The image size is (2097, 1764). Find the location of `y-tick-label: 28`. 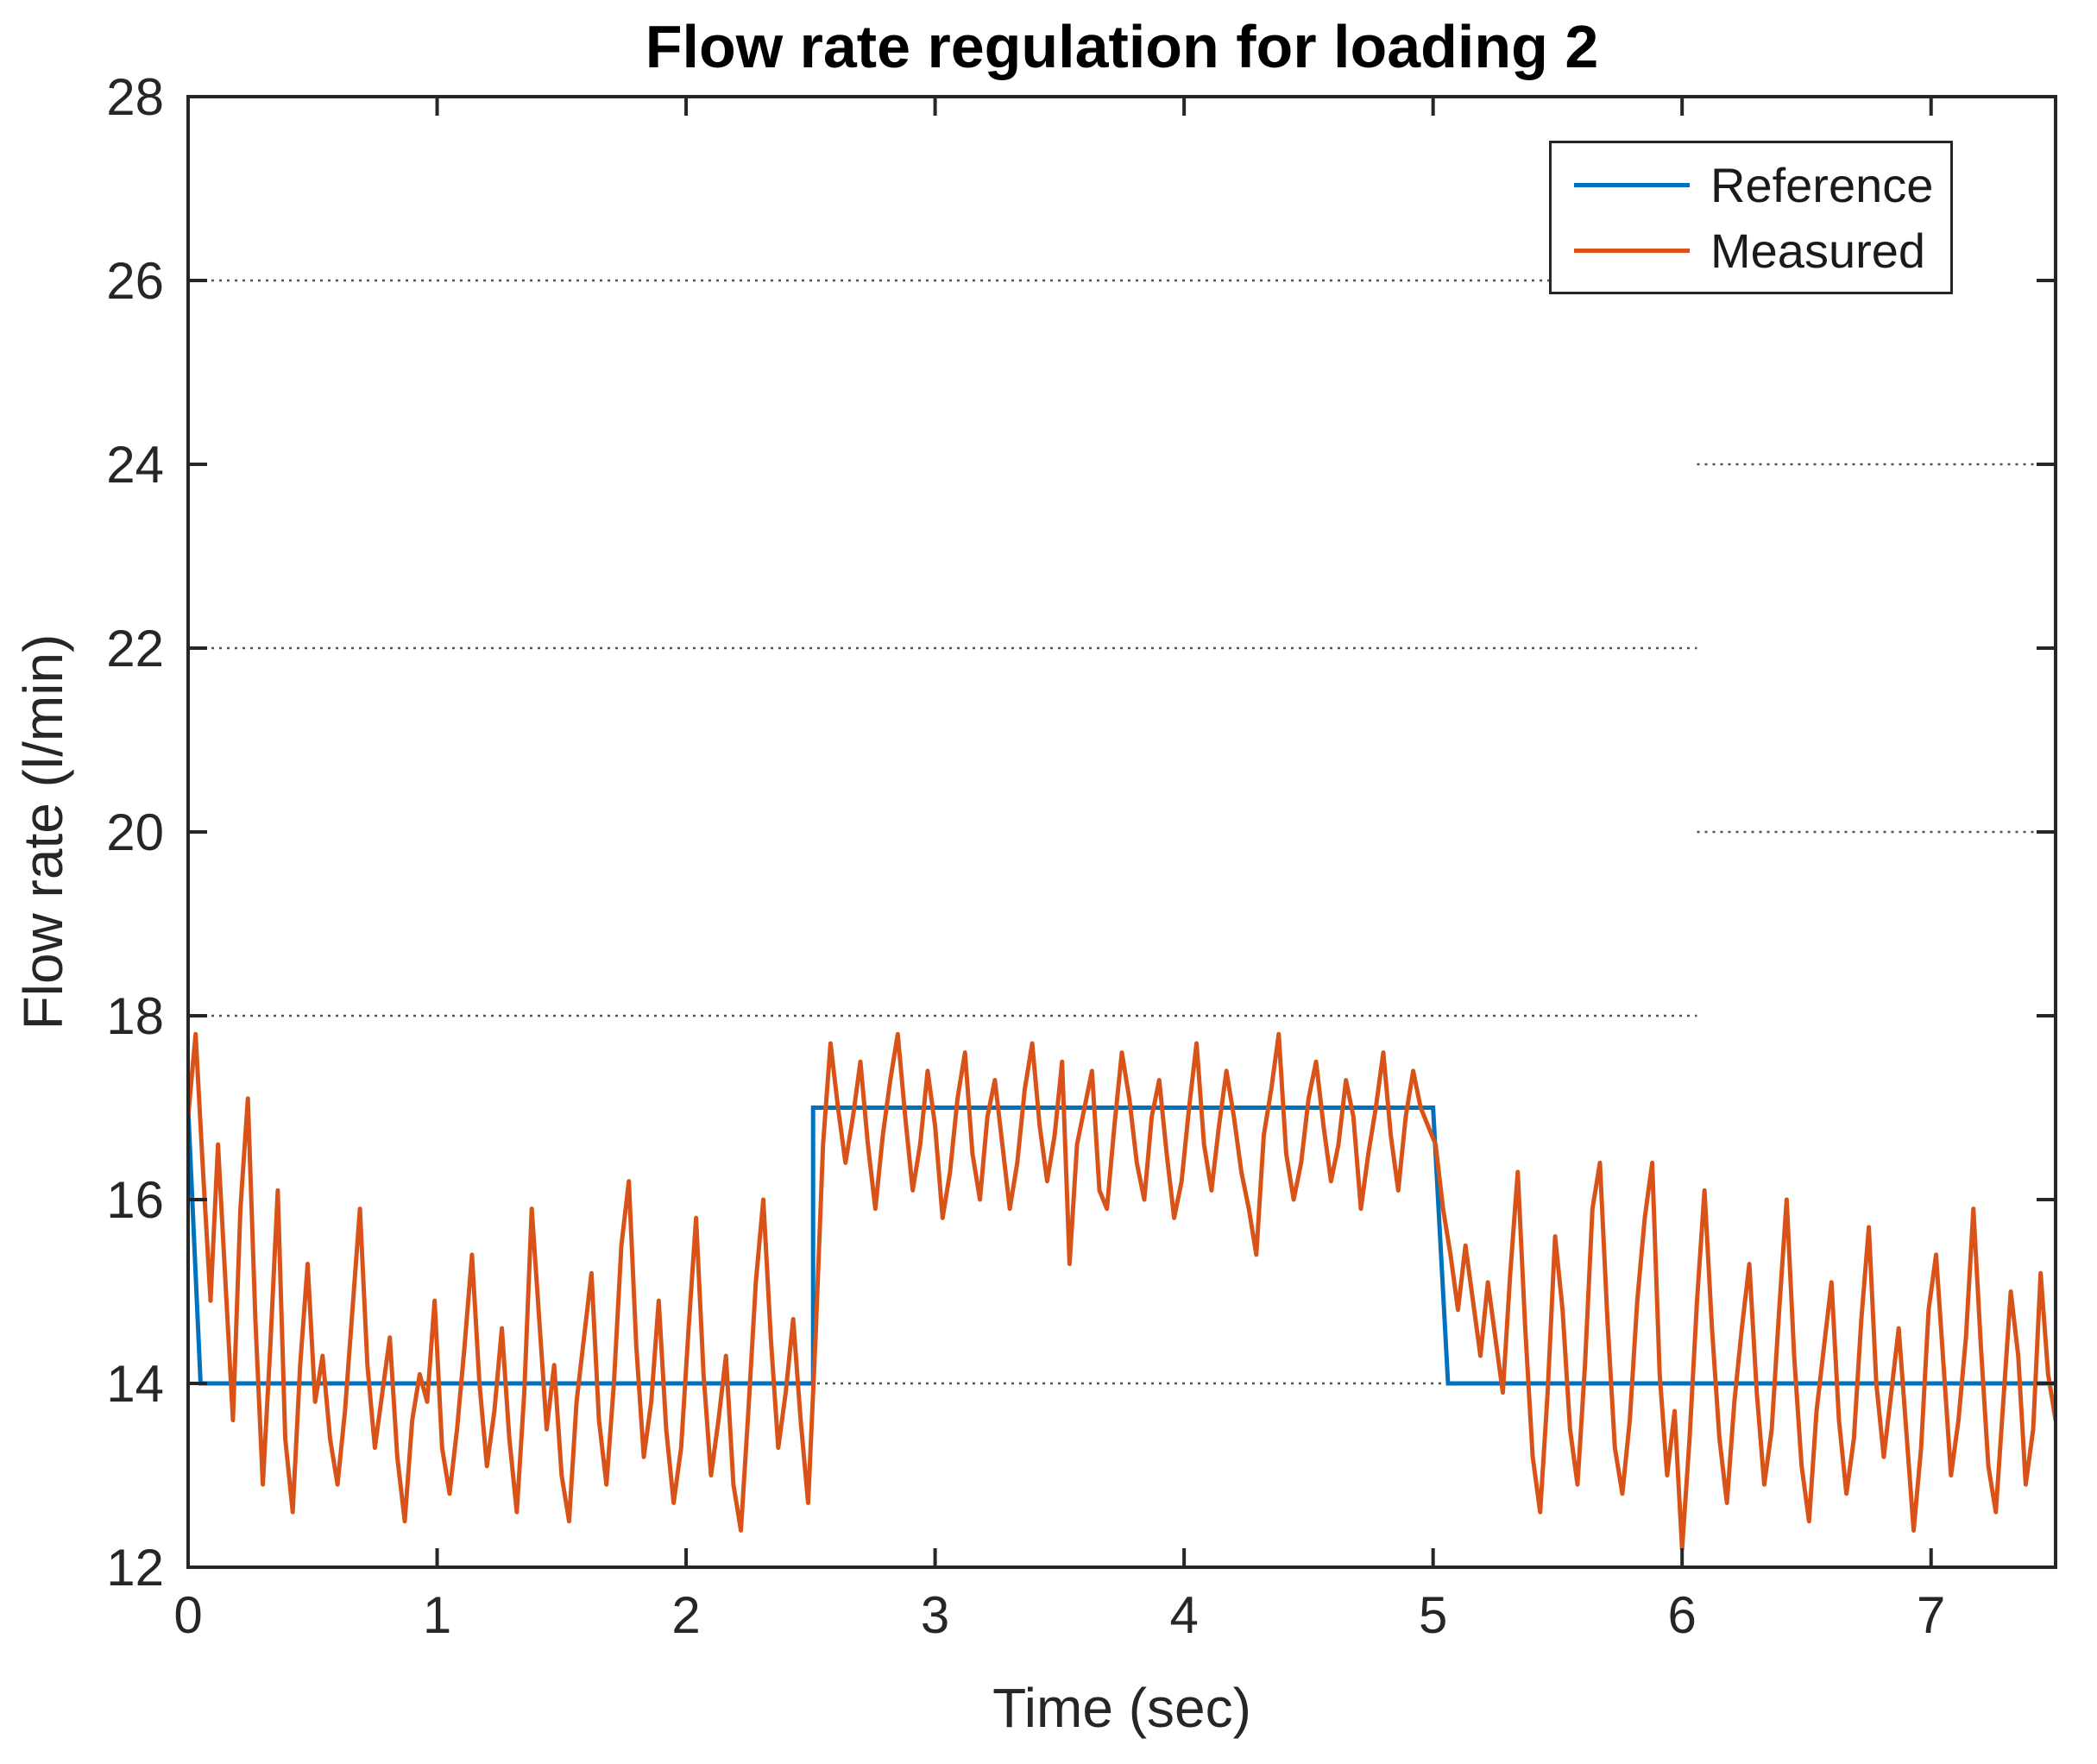

y-tick-label: 28 is located at coordinates (135, 97).